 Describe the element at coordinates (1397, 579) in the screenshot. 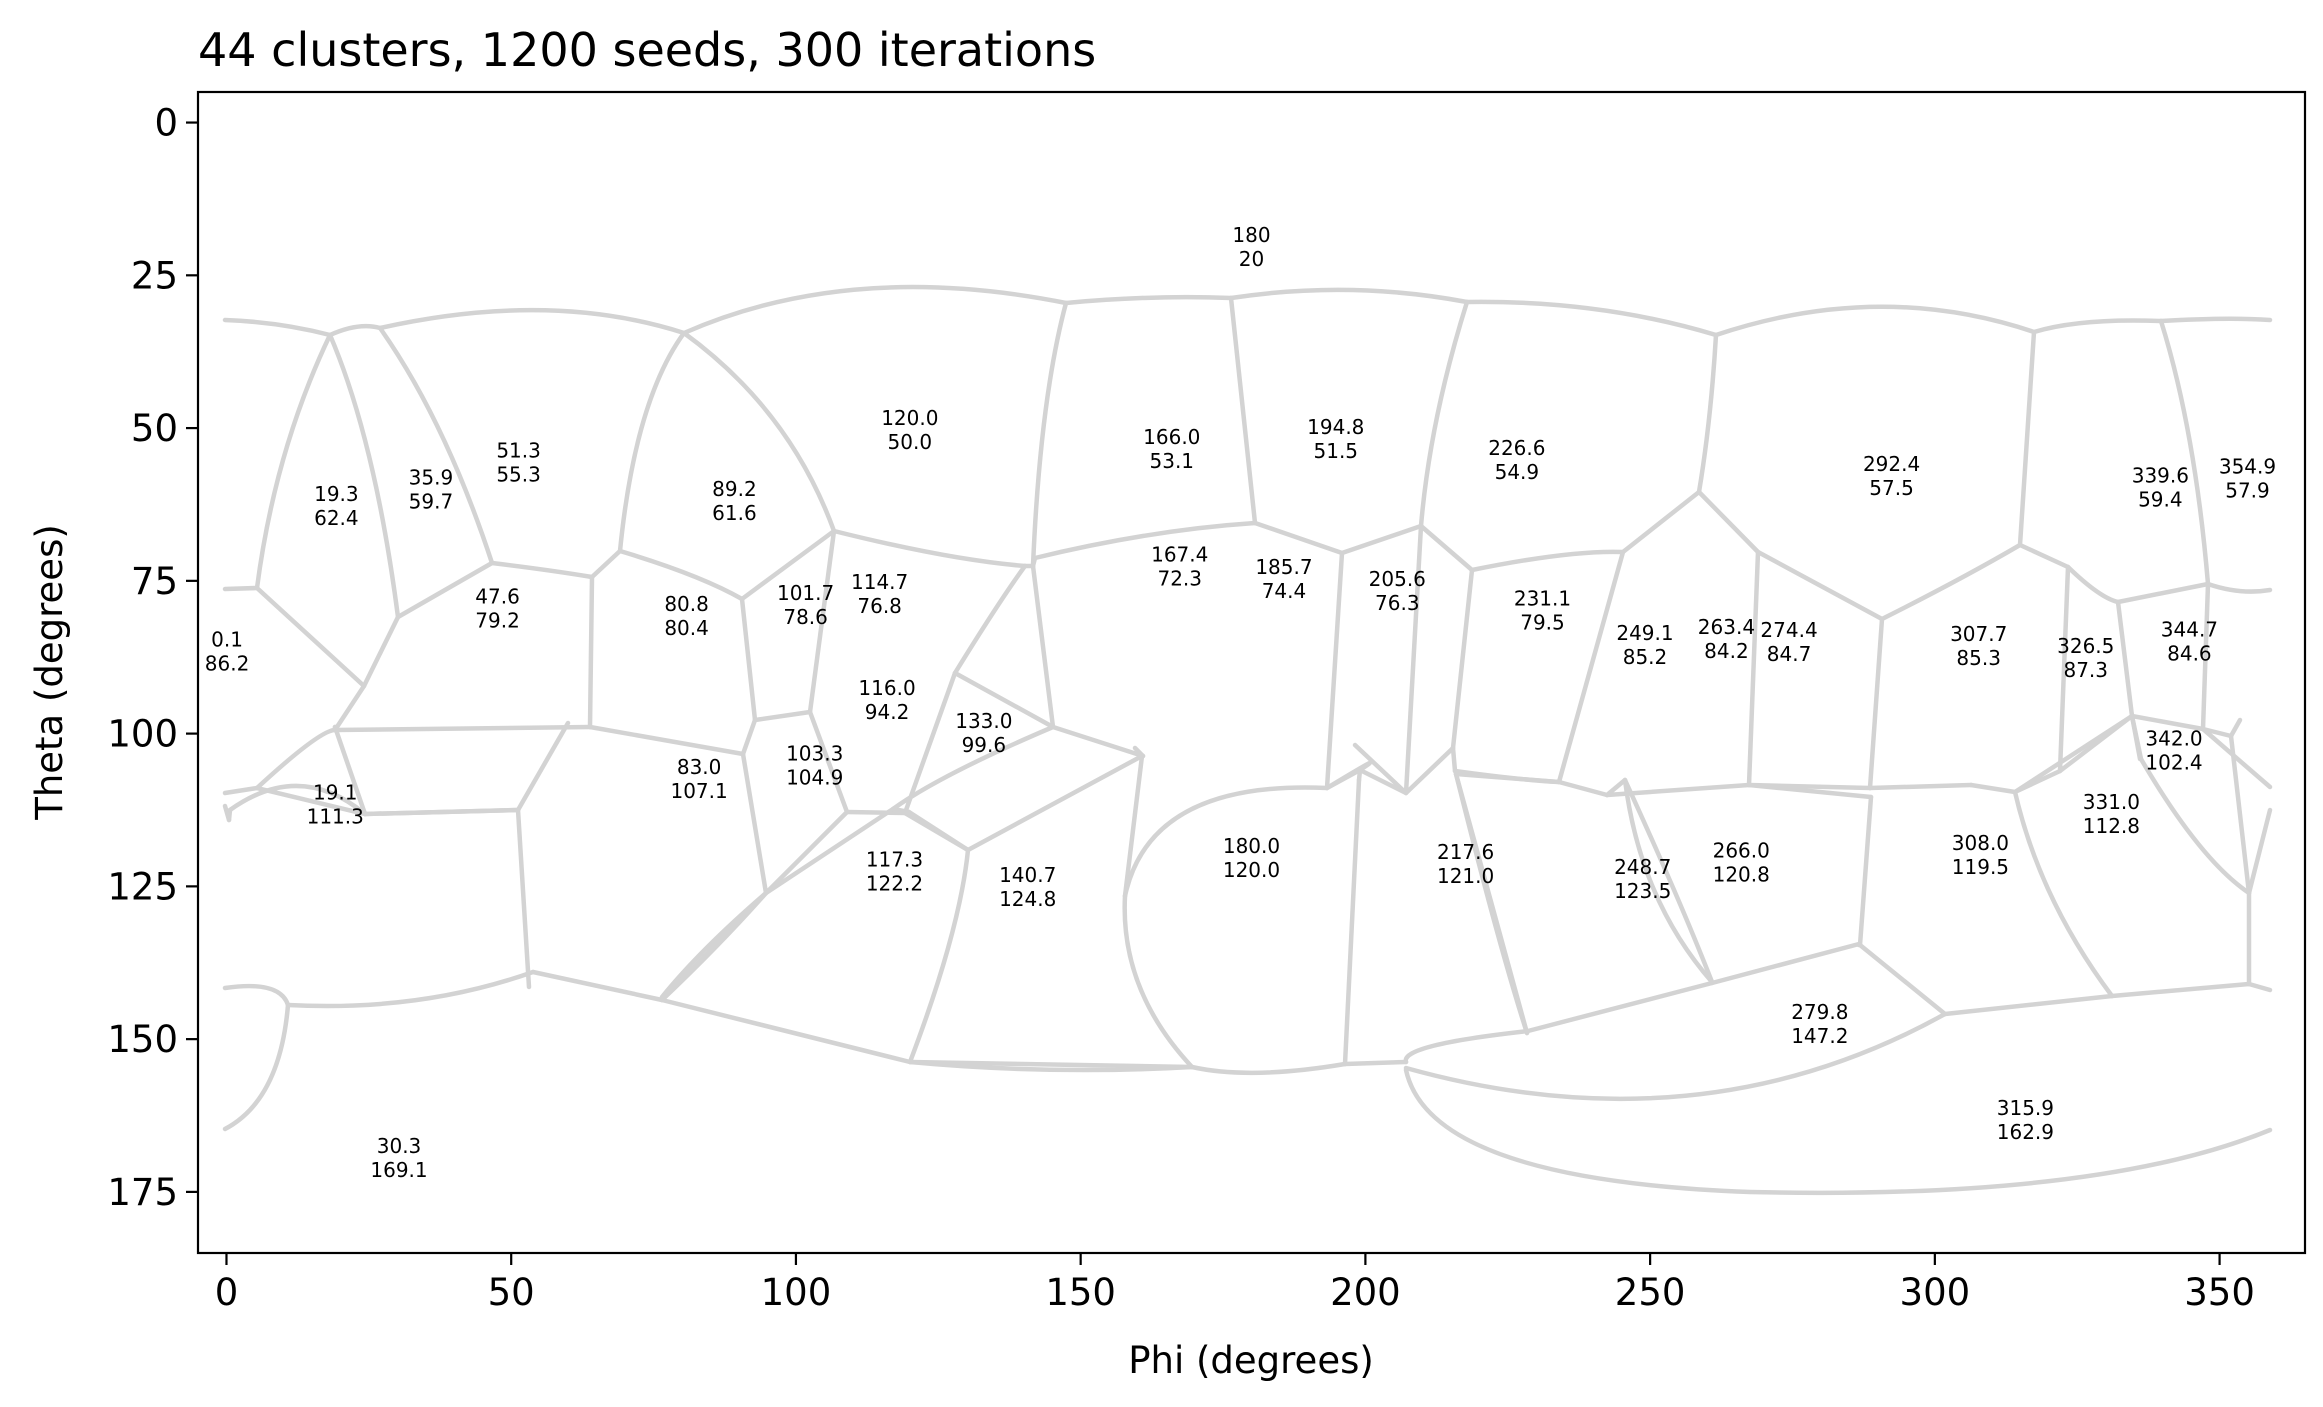

I see `cluster-phi-label: 205.6` at that location.